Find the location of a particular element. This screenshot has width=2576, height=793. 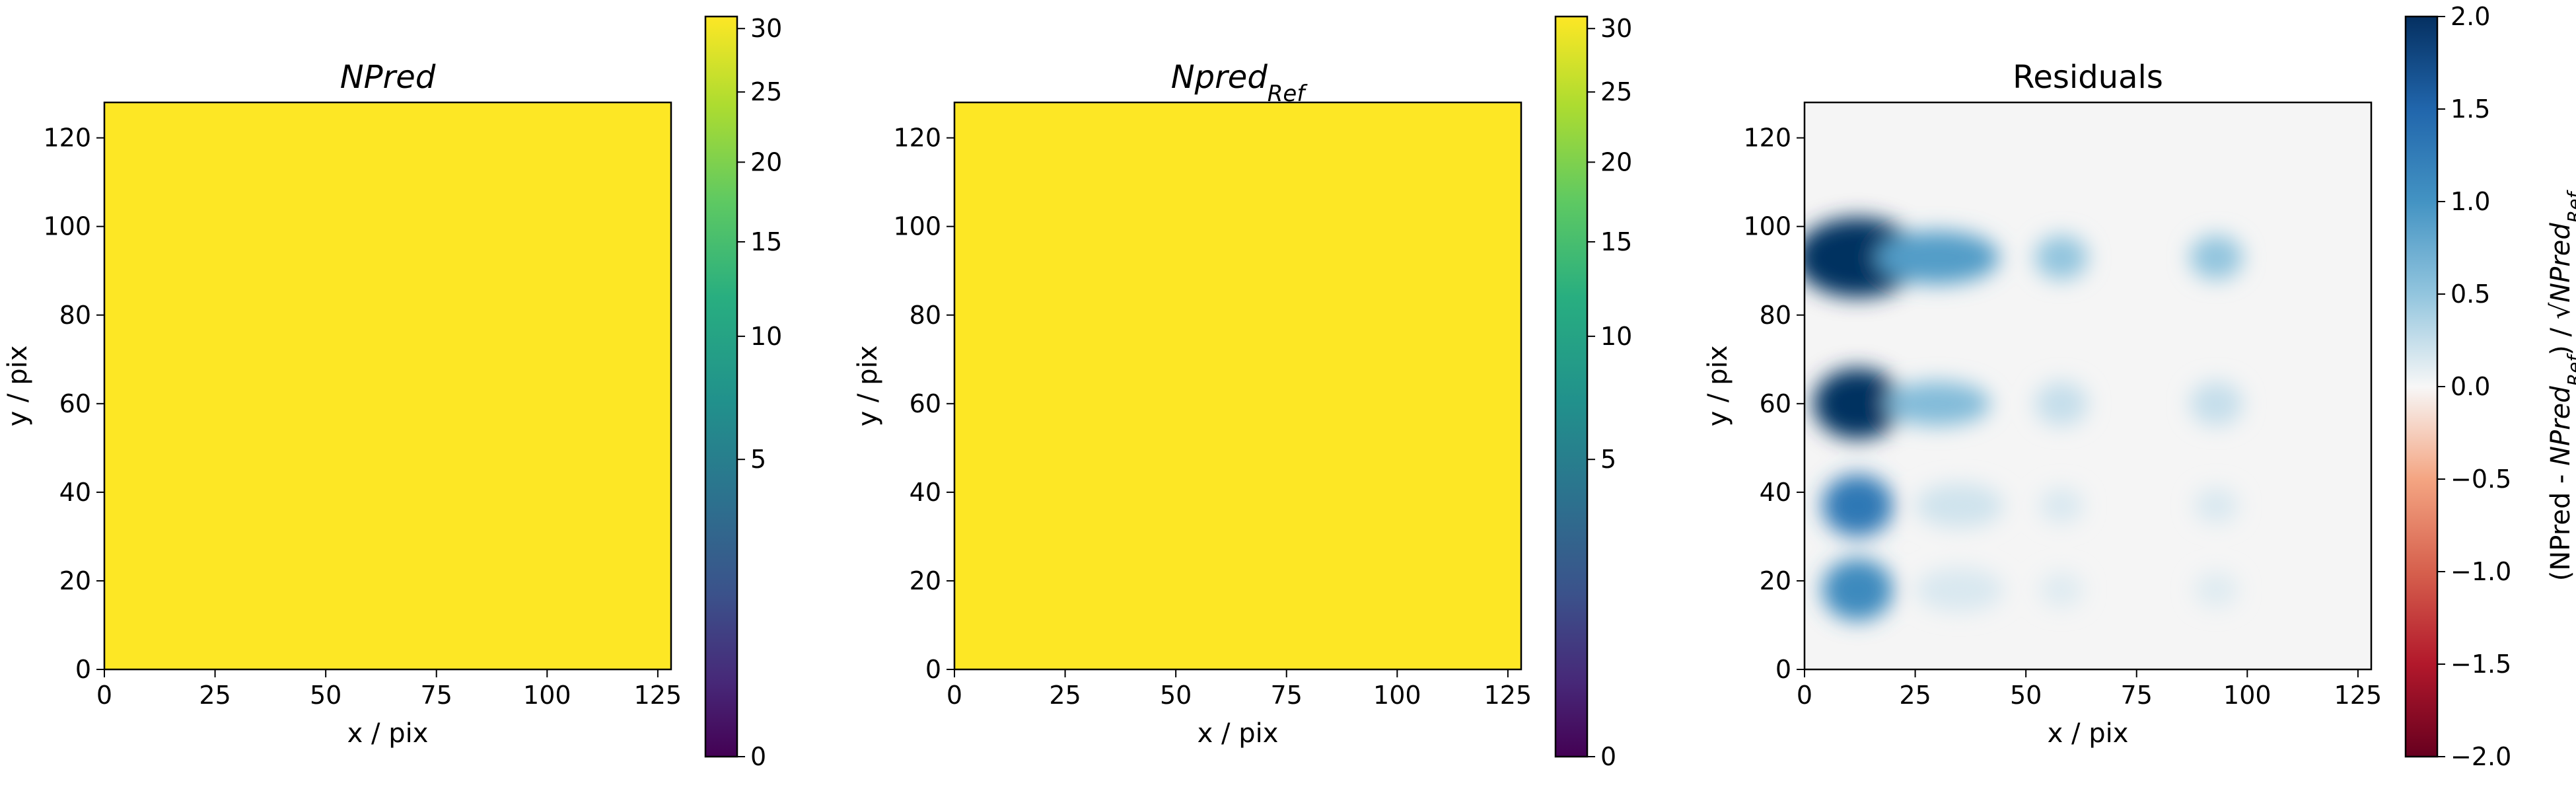

colorbar-label: (NPred - NPredRef) / √NPredRef is located at coordinates (2561, 386).